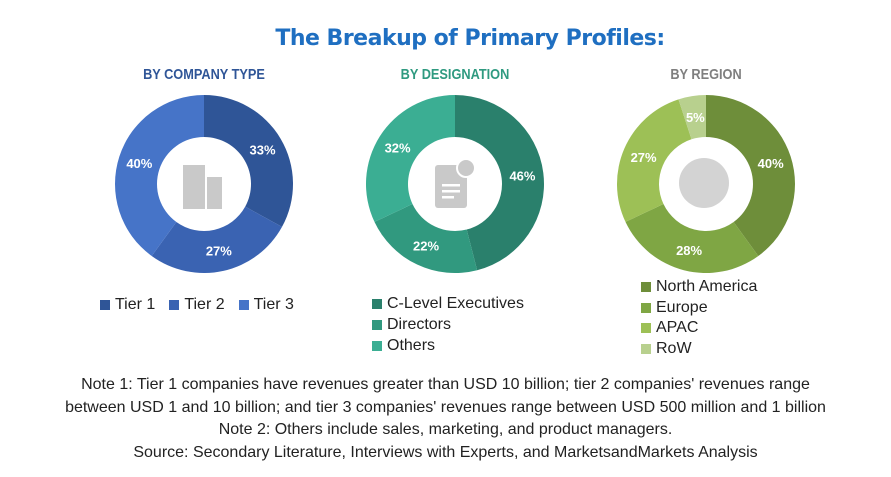  Describe the element at coordinates (273, 304) in the screenshot. I see `legend-label: Tier 3` at that location.